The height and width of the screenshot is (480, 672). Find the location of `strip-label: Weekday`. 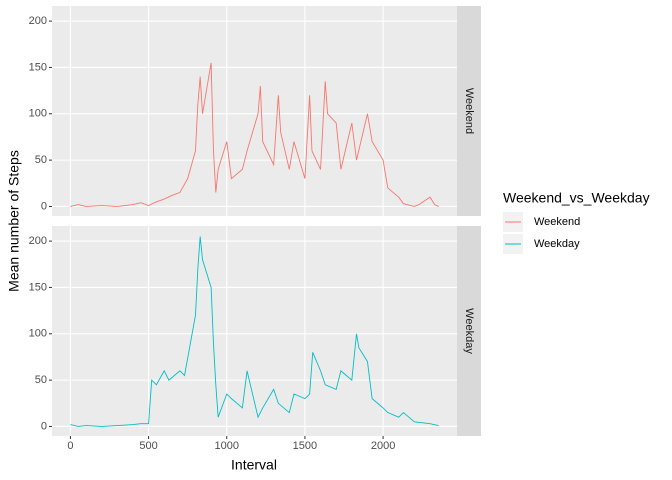

strip-label: Weekday is located at coordinates (469, 331).